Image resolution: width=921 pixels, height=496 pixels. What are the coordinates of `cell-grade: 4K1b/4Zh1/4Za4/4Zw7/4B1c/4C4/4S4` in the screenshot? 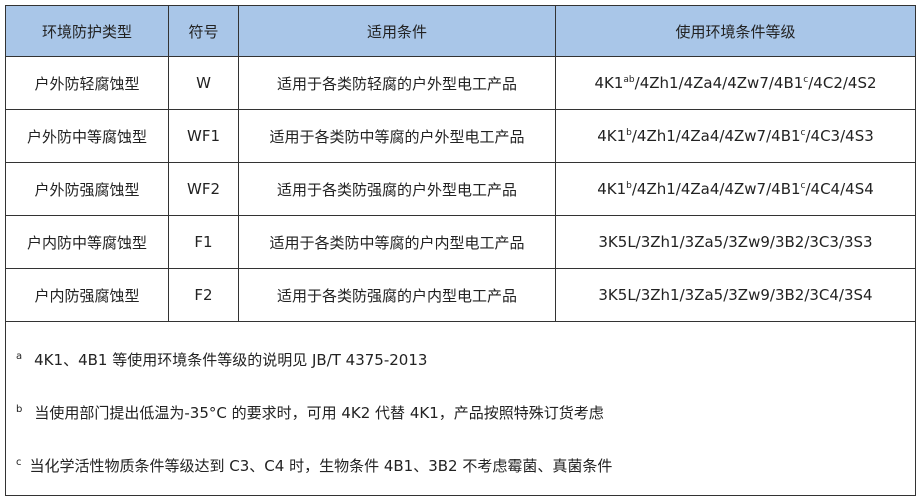 It's located at (735, 189).